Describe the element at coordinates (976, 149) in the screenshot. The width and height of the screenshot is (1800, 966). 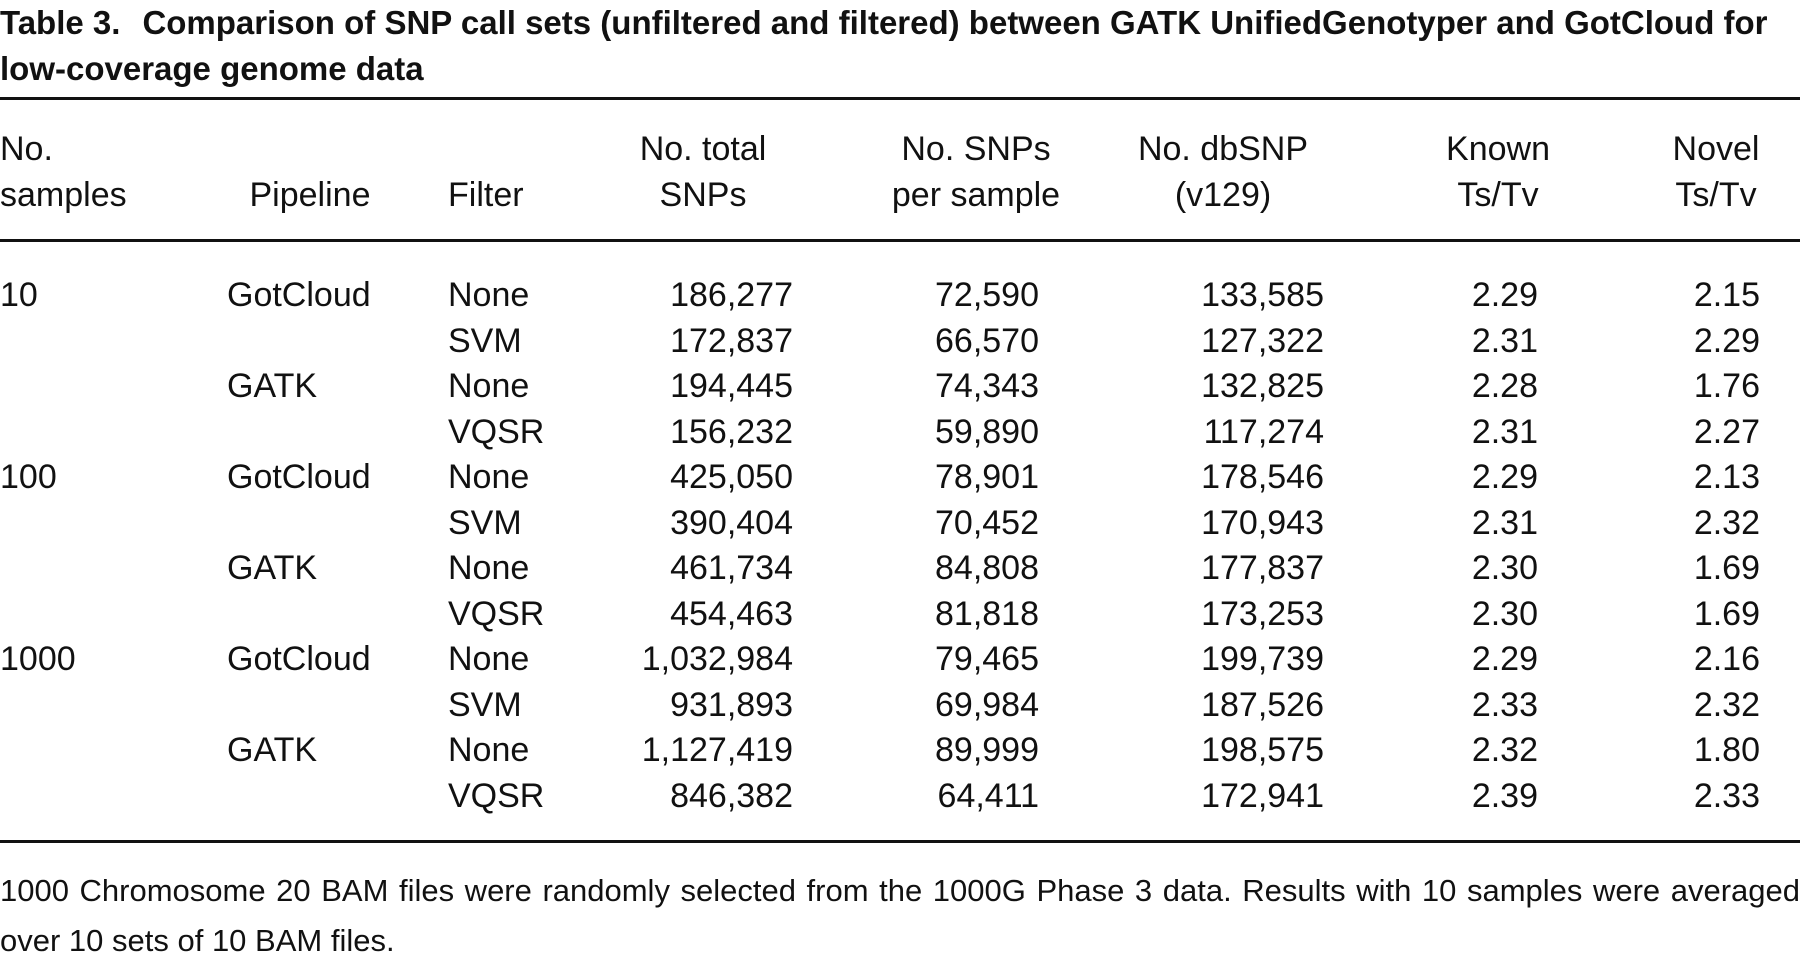
I see `column-header: No. SNPs` at that location.